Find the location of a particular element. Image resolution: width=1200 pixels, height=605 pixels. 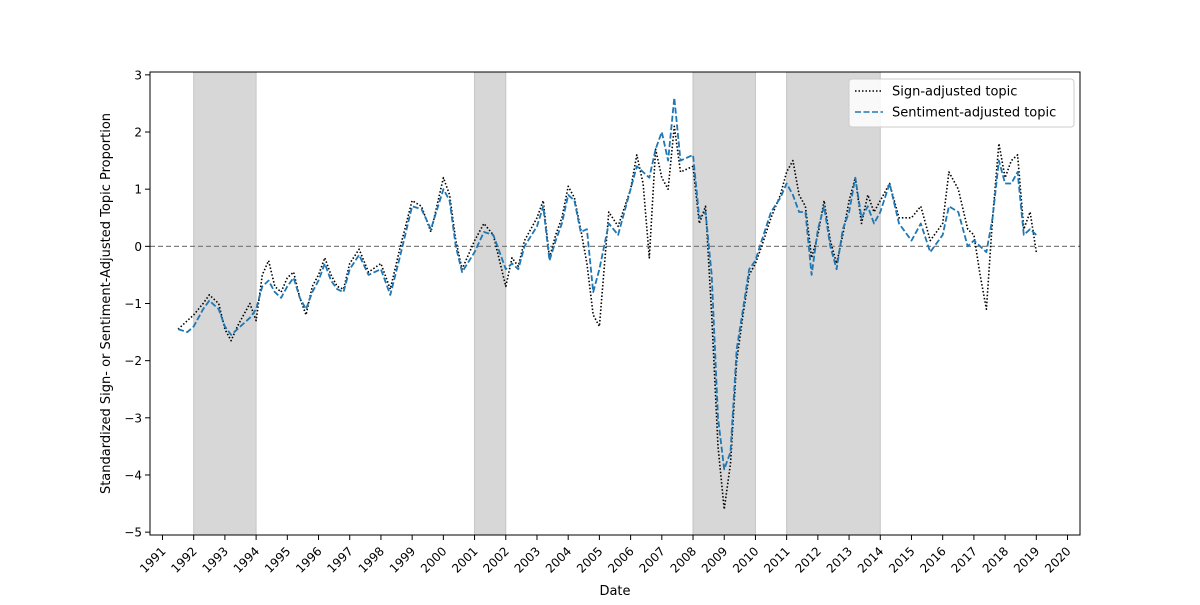

x-tick-label: 2007 is located at coordinates (651, 559).